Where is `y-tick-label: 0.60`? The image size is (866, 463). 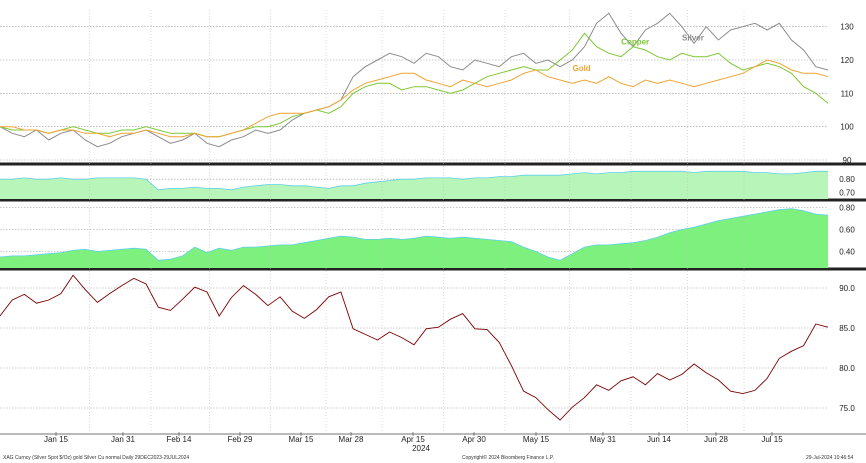
y-tick-label: 0.60 is located at coordinates (847, 230).